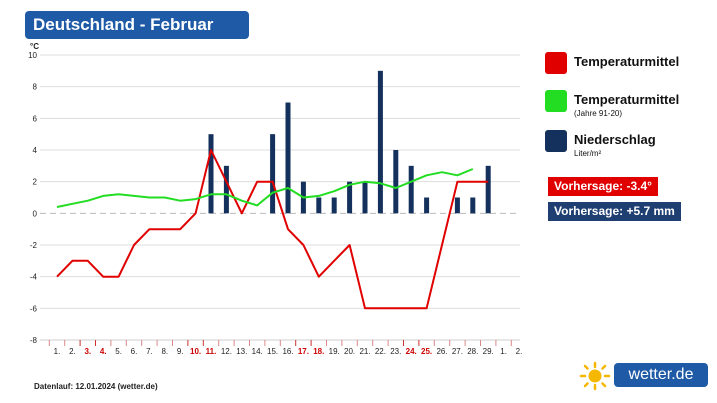 The width and height of the screenshot is (717, 403). What do you see at coordinates (34, 340) in the screenshot?
I see `y-tick-label: -8` at bounding box center [34, 340].